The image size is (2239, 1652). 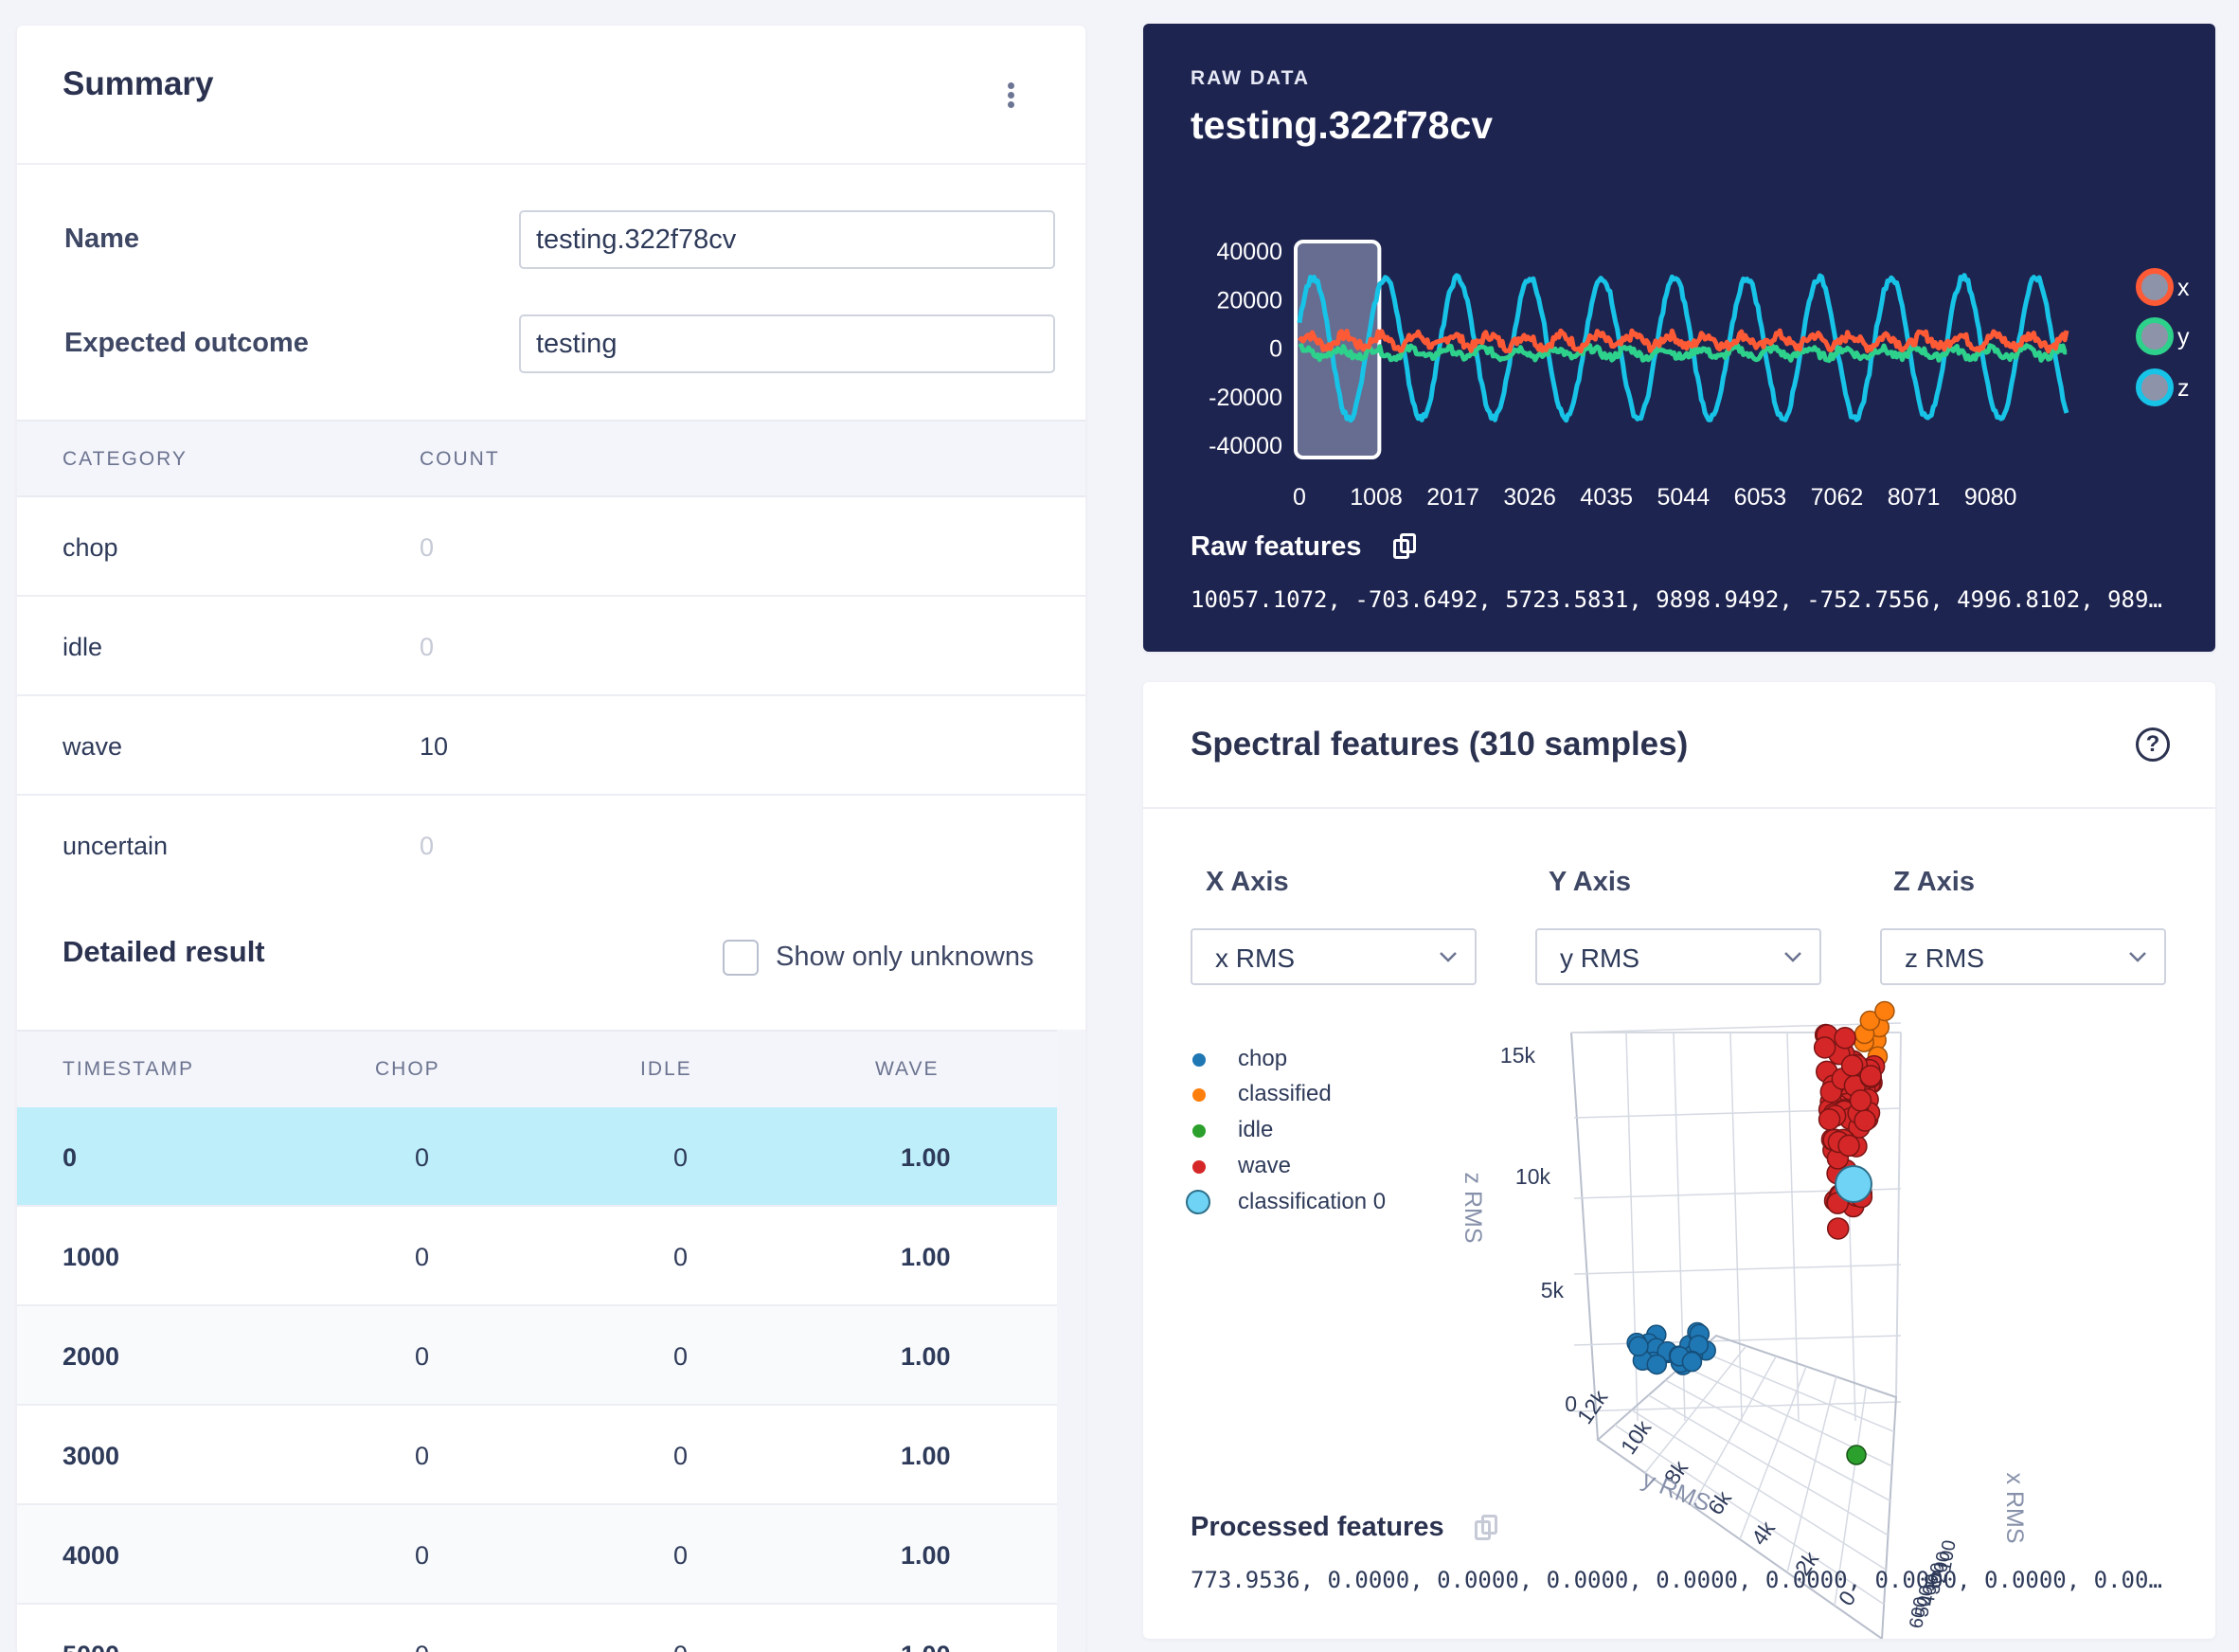 I want to click on legend-label: chop, so click(x=1263, y=1058).